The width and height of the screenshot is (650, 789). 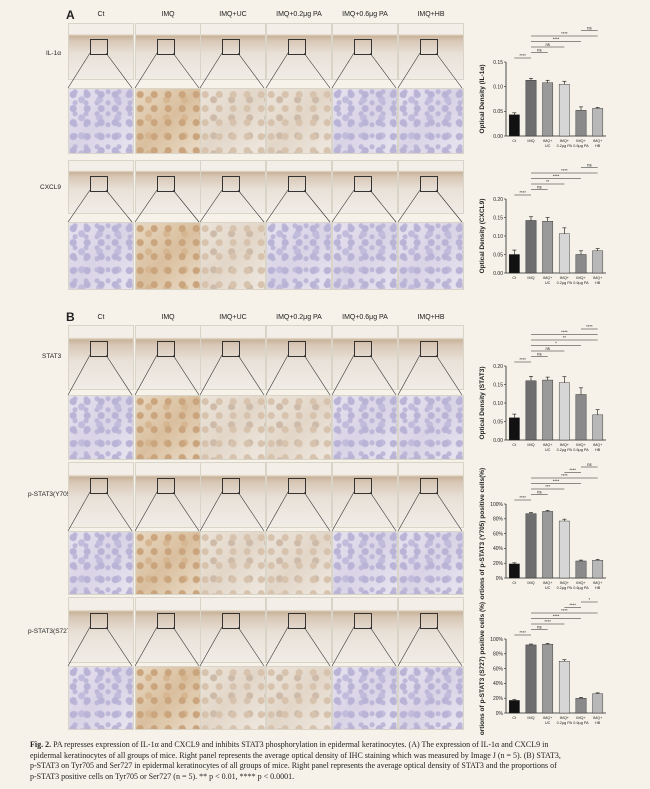 What do you see at coordinates (498, 655) in the screenshot?
I see `y-tick-label: 80%` at bounding box center [498, 655].